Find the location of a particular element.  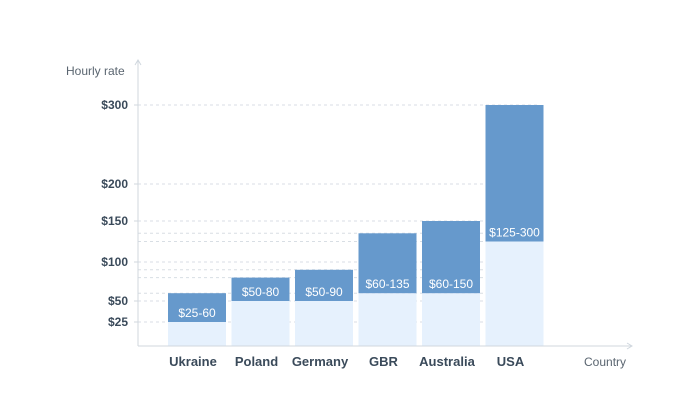

x-category-label: Germany is located at coordinates (320, 361).